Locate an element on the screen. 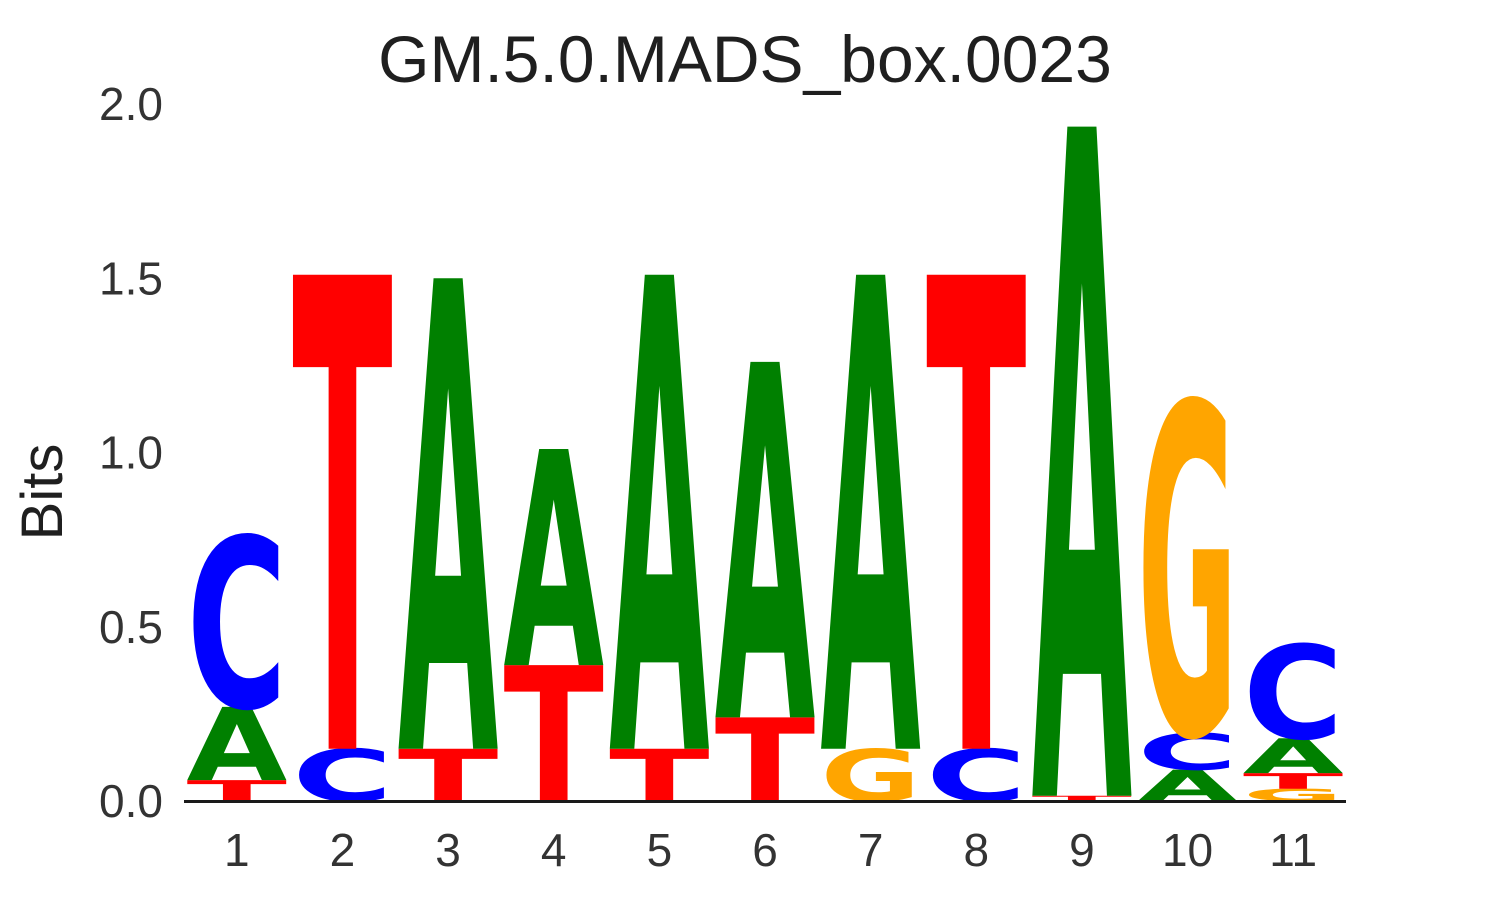 This screenshot has width=1485, height=900. logo-letter-T-pos11: T is located at coordinates (1294, 782).